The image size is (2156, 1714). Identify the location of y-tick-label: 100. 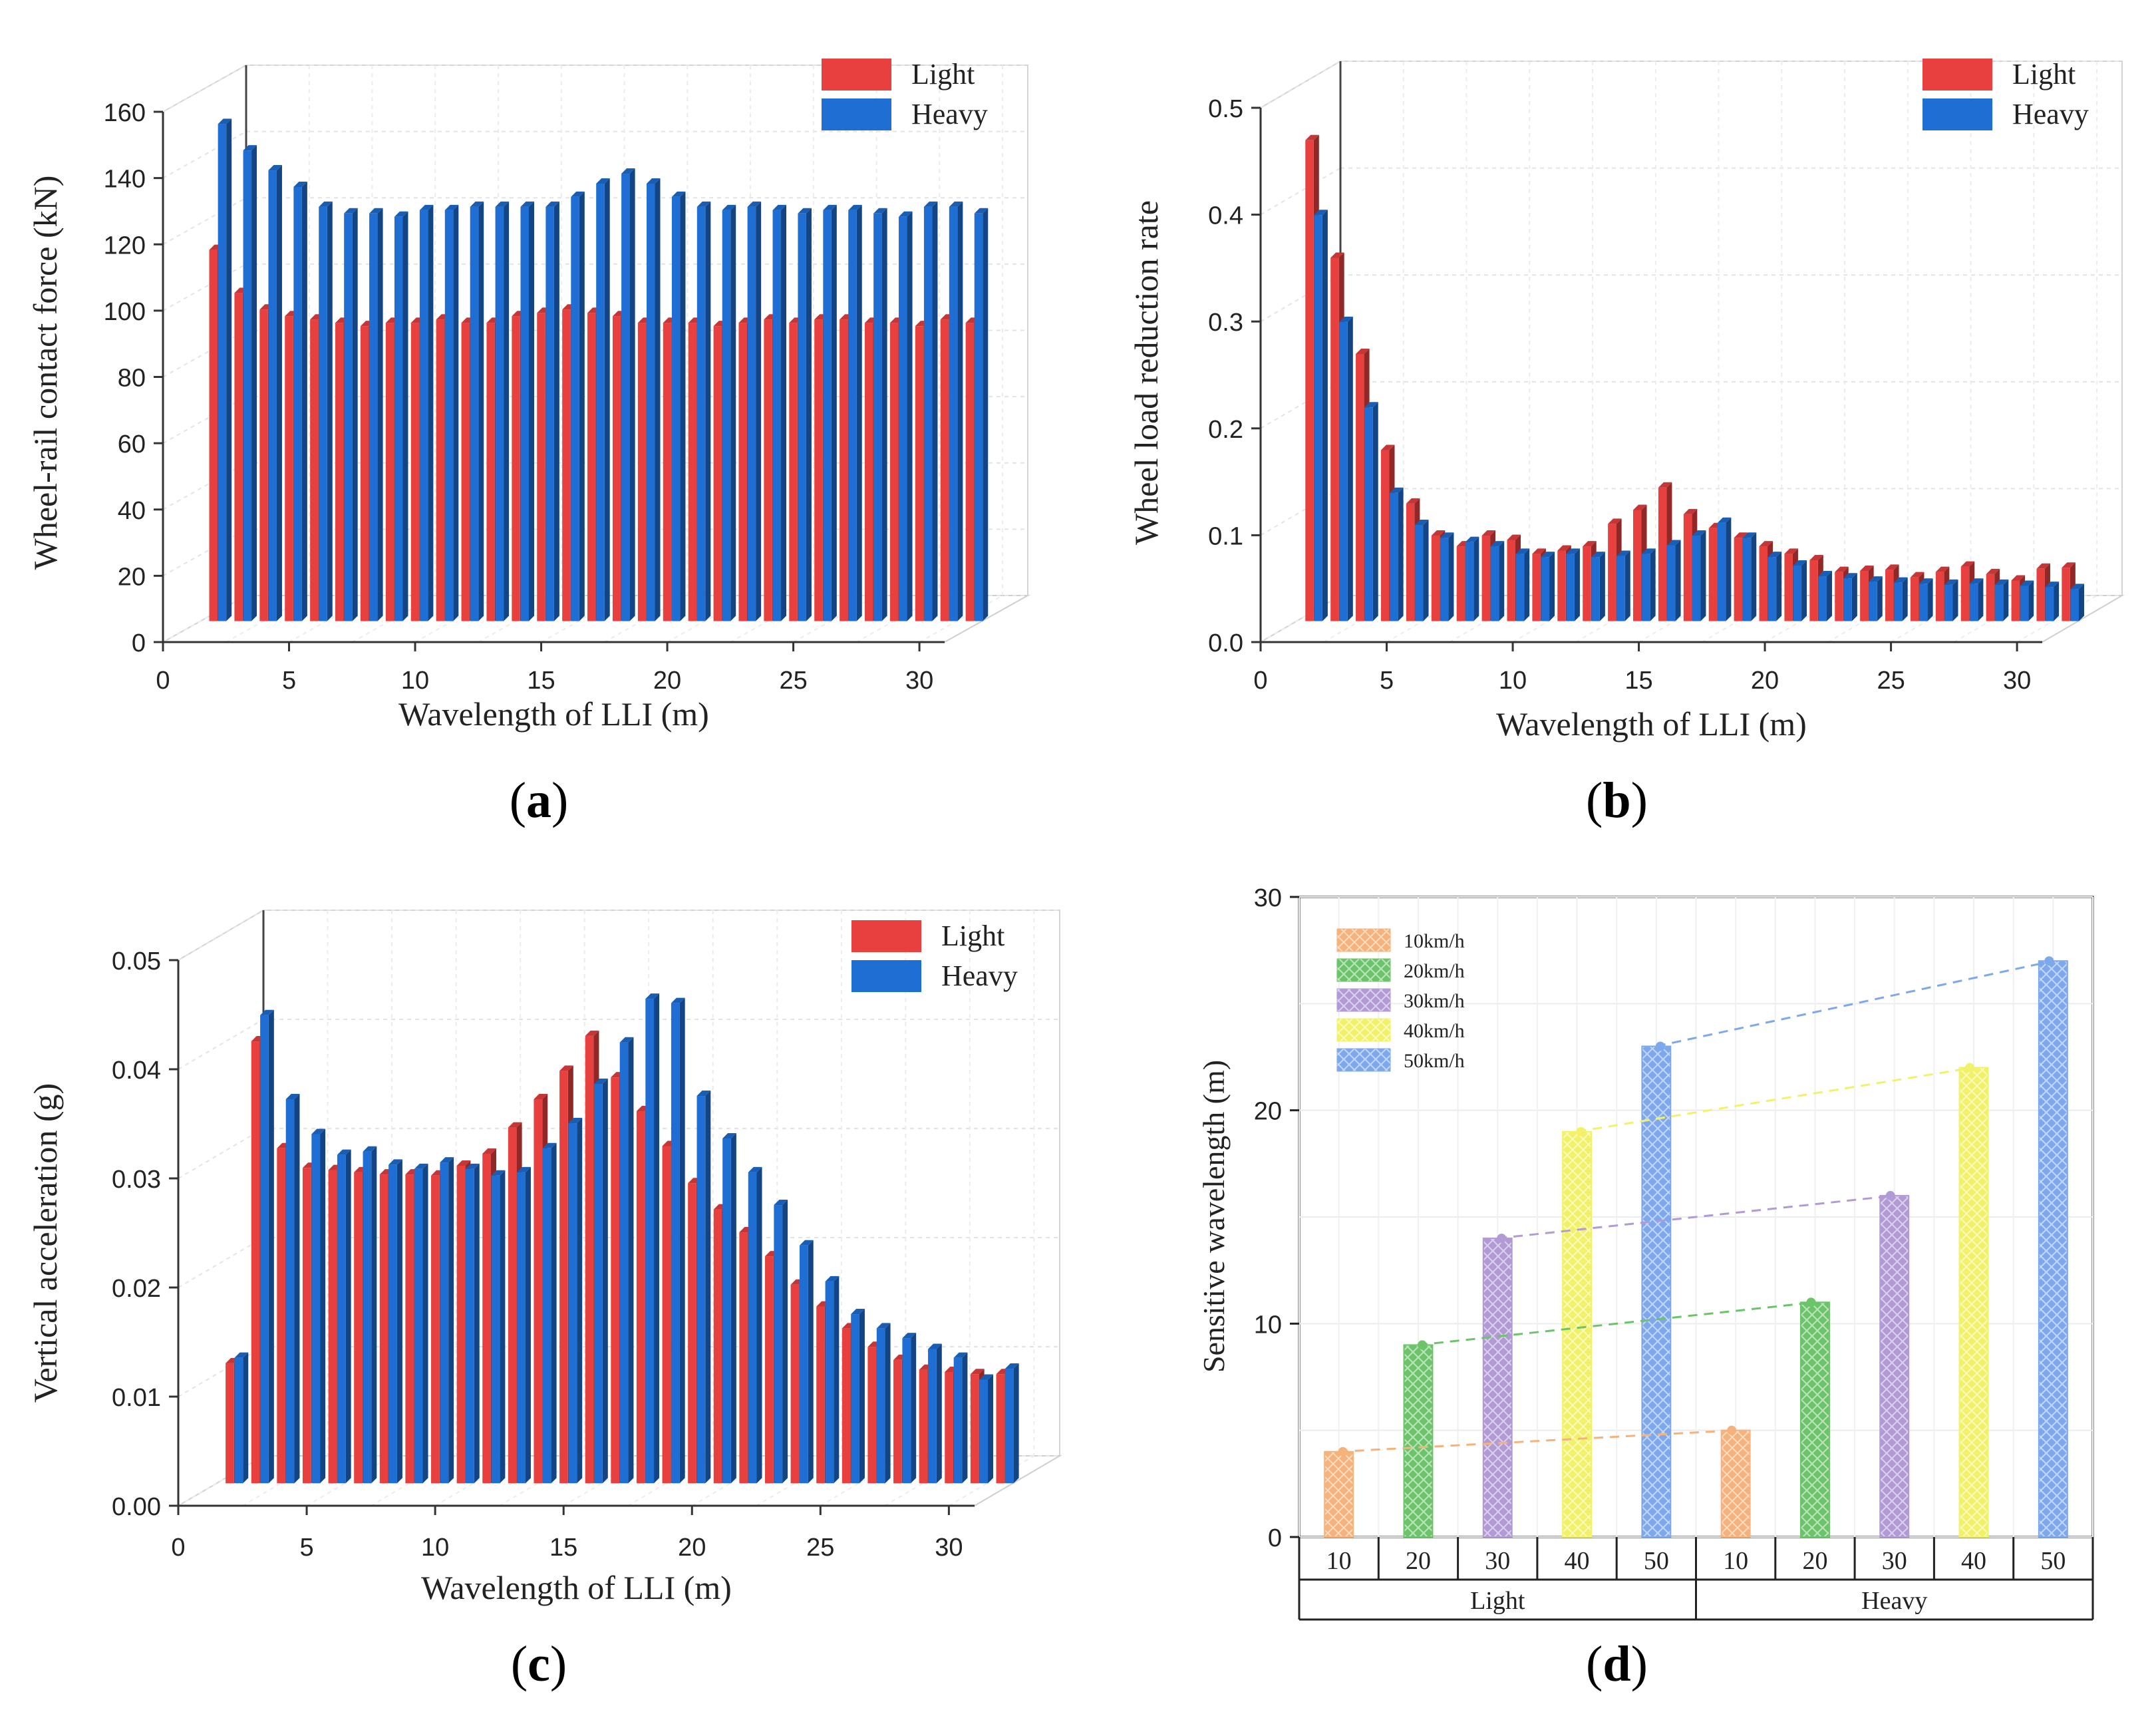
(125, 312).